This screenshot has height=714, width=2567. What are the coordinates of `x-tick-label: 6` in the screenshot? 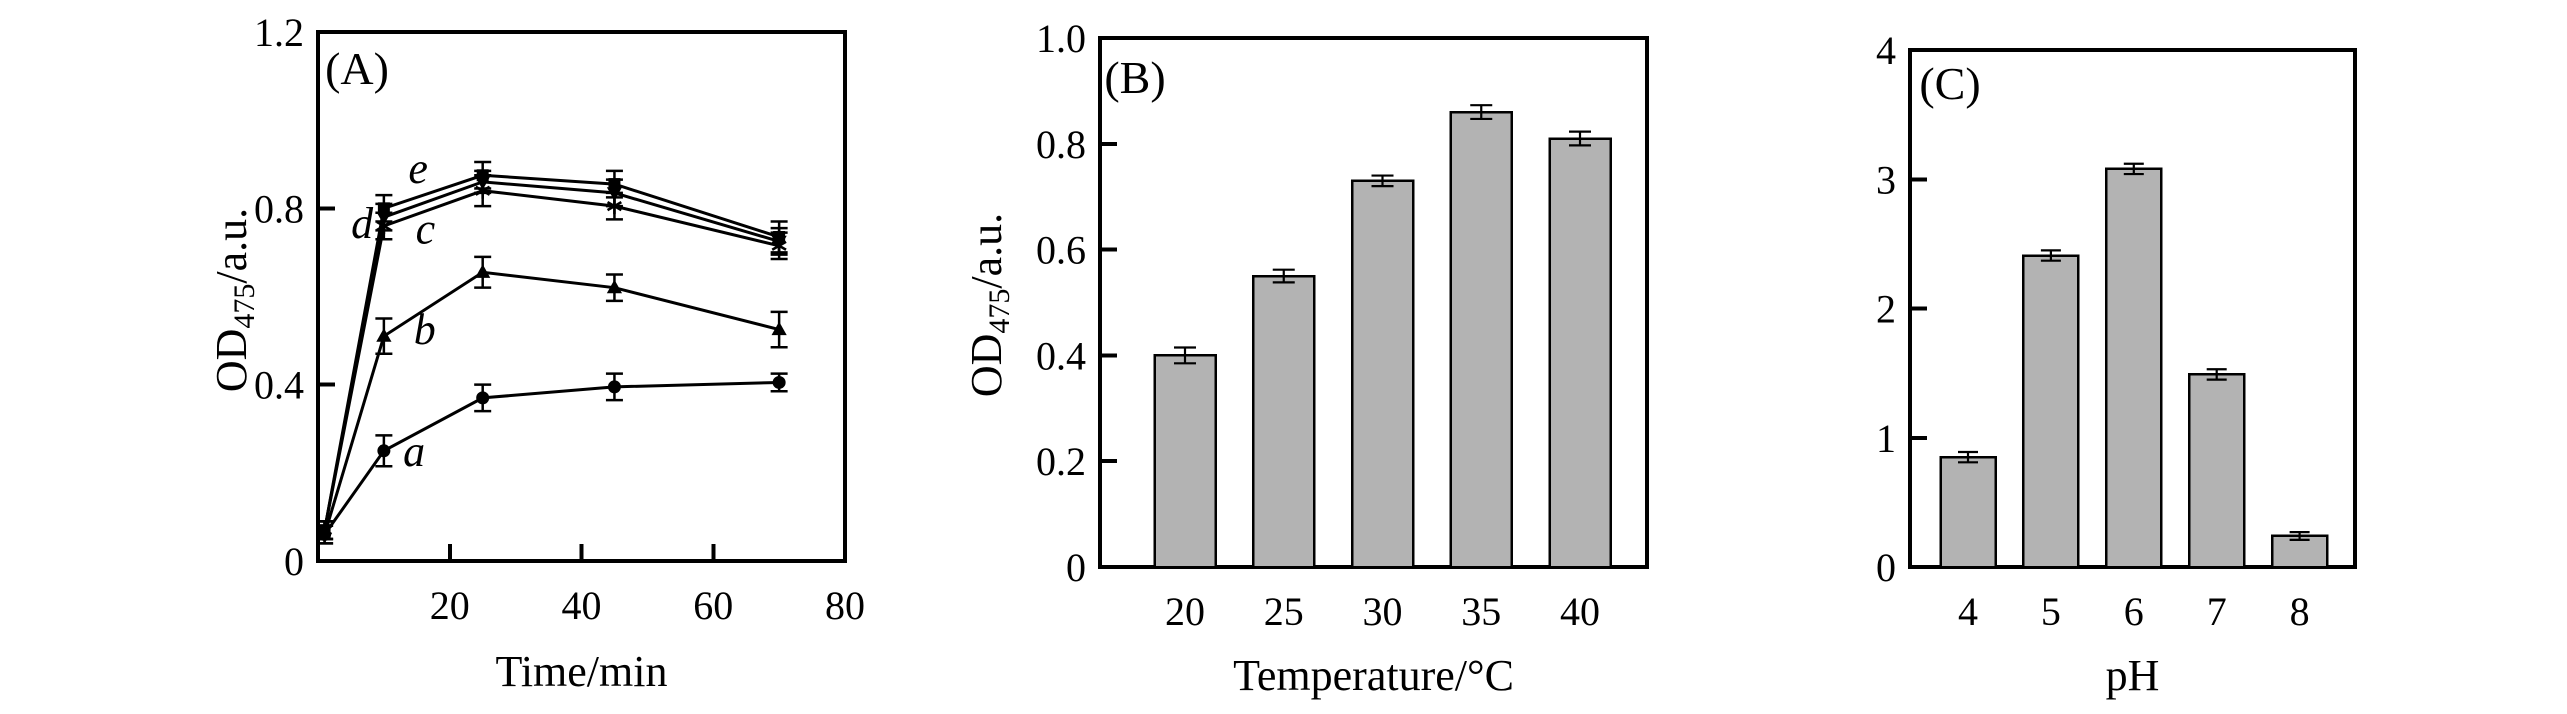 It's located at (2134, 611).